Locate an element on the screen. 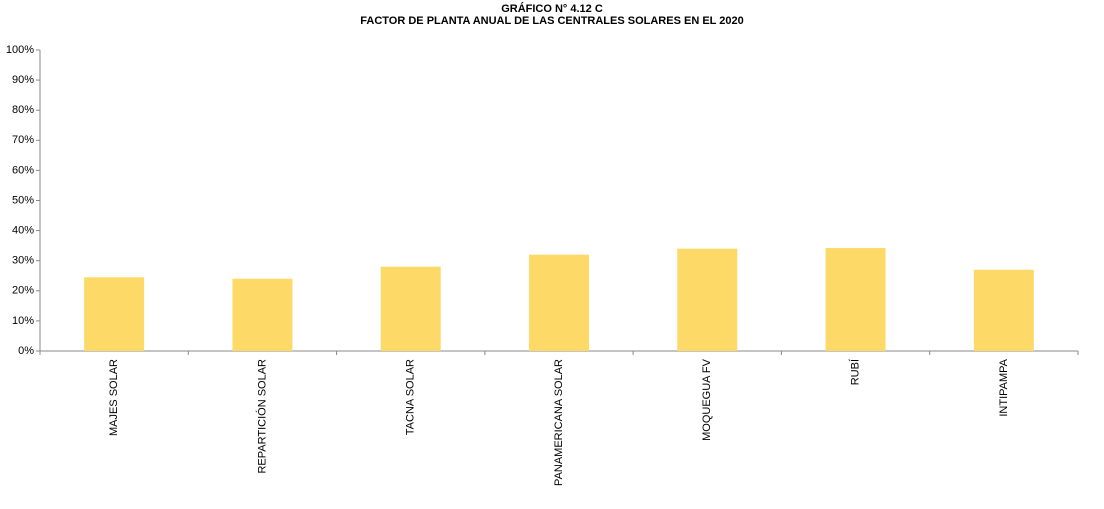 The image size is (1104, 509). y-tick-label: 10% is located at coordinates (23, 321).